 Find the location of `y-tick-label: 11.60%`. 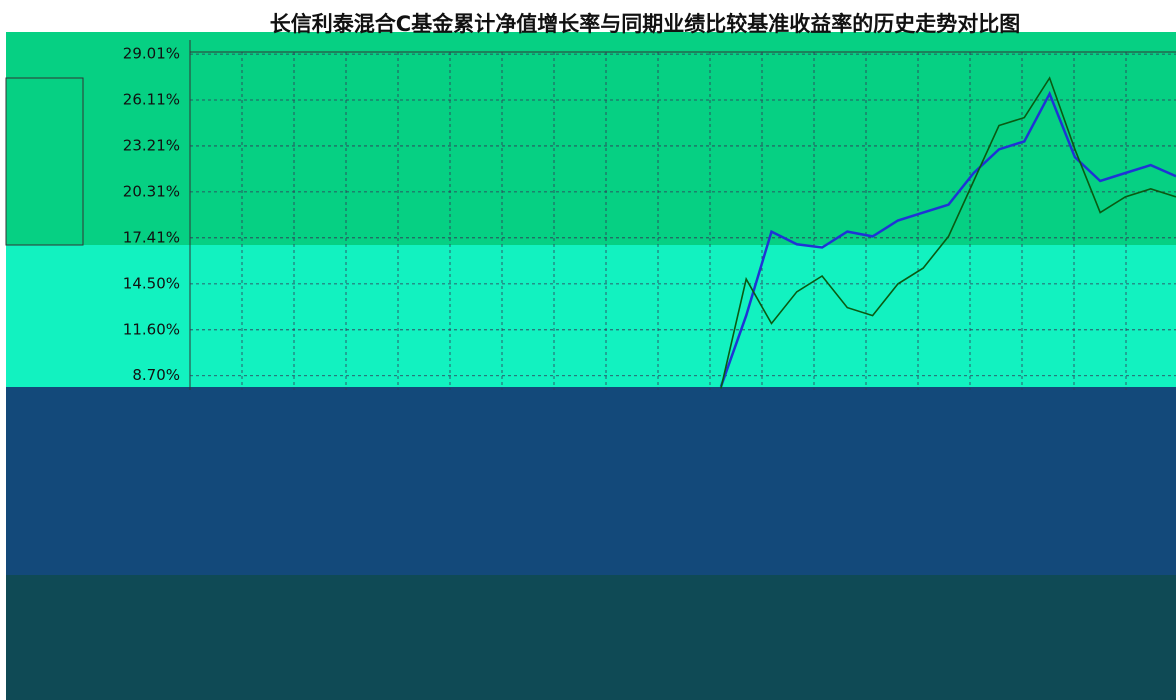

y-tick-label: 11.60% is located at coordinates (151, 329).